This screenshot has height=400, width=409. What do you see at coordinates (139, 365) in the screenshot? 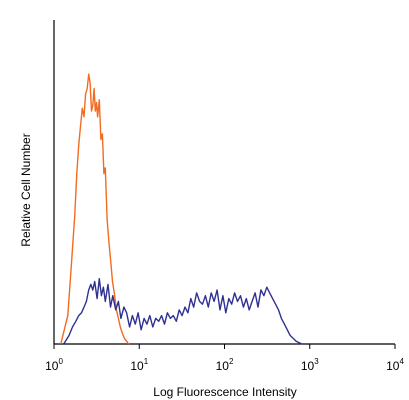
I see `x-tick-label: 10¹` at bounding box center [139, 365].